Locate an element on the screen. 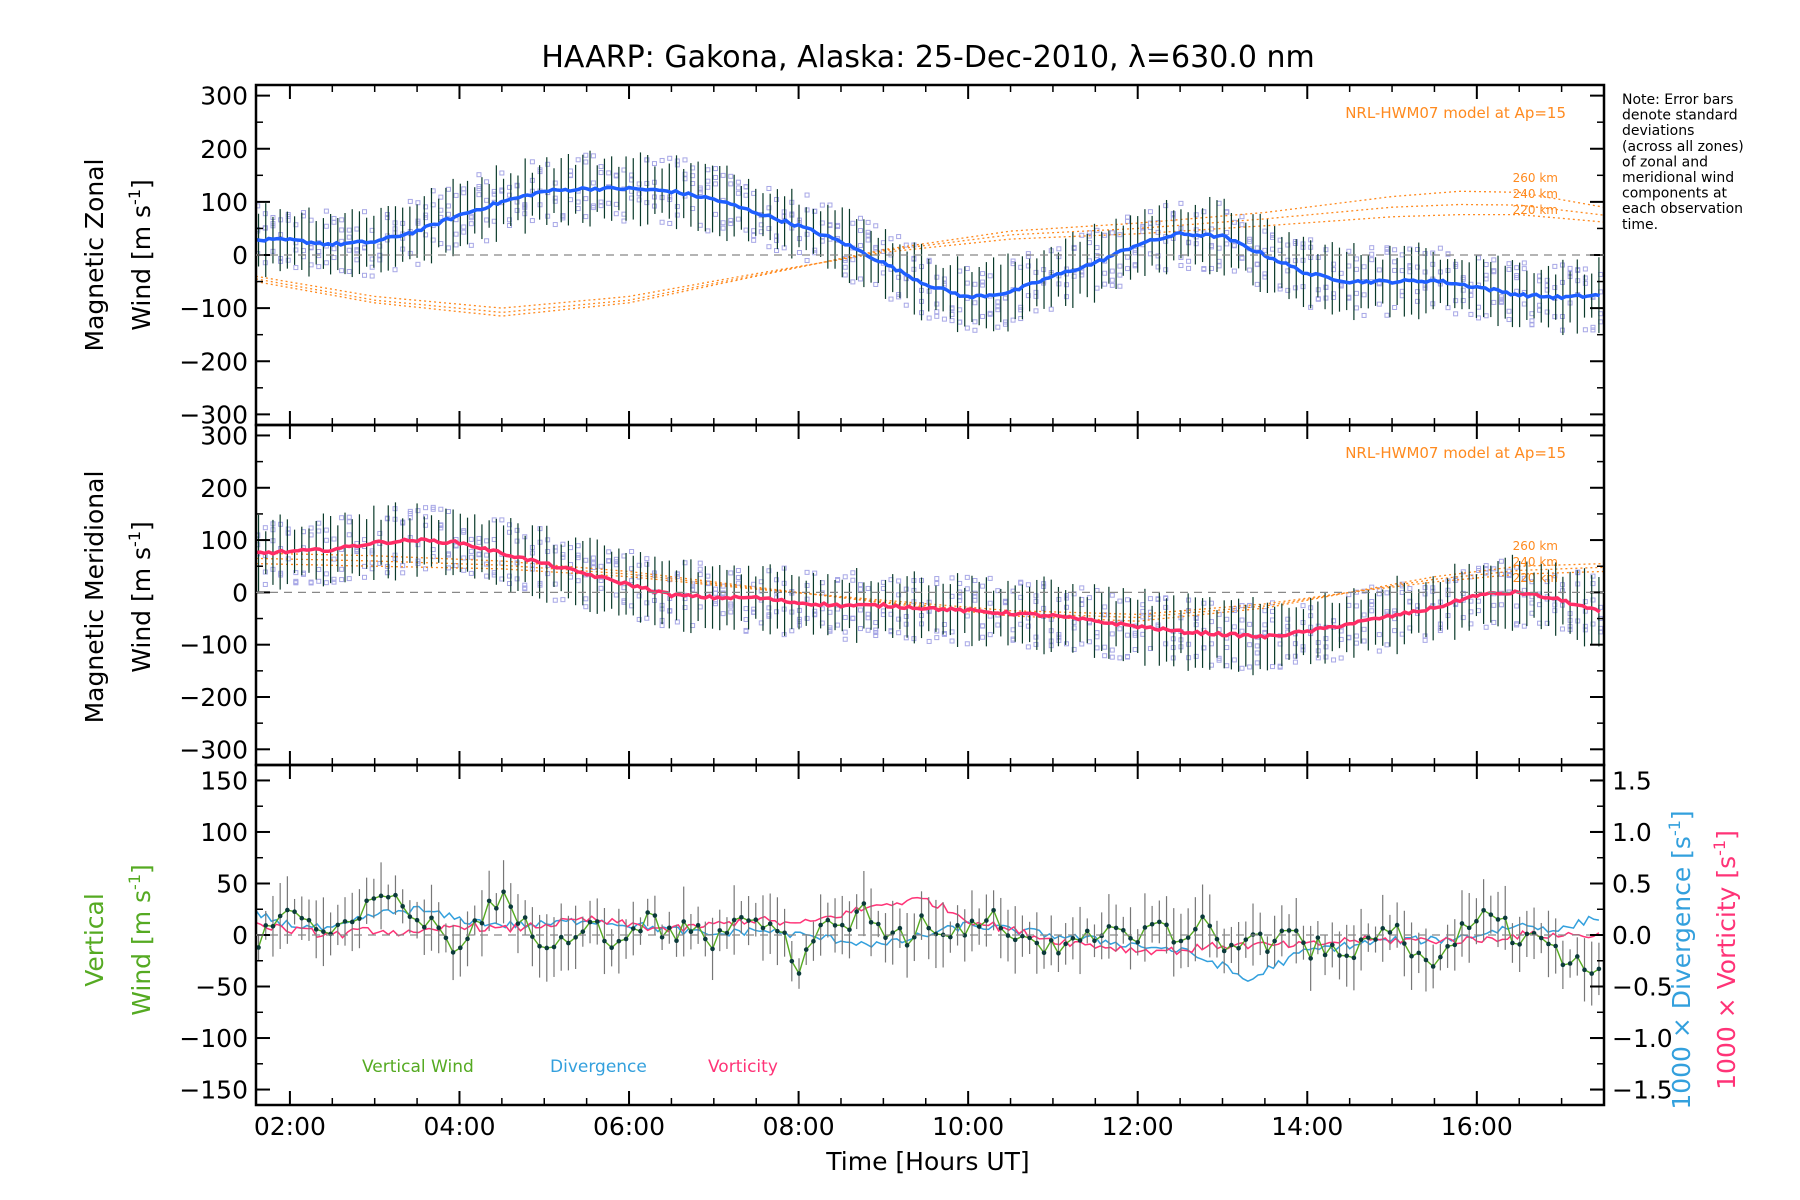 This screenshot has width=1800, height=1200. model-height-label: 260 km is located at coordinates (1535, 546).